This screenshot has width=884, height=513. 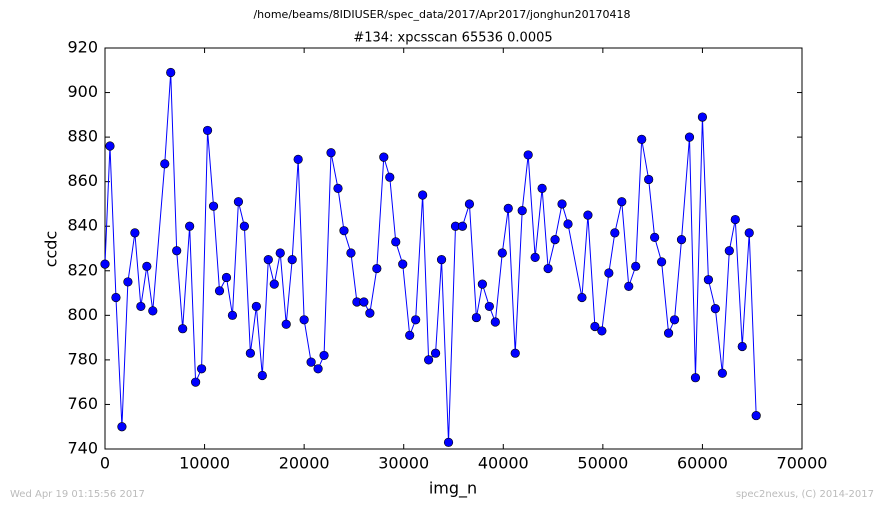 I want to click on x-tick-label: 50000, so click(x=602, y=463).